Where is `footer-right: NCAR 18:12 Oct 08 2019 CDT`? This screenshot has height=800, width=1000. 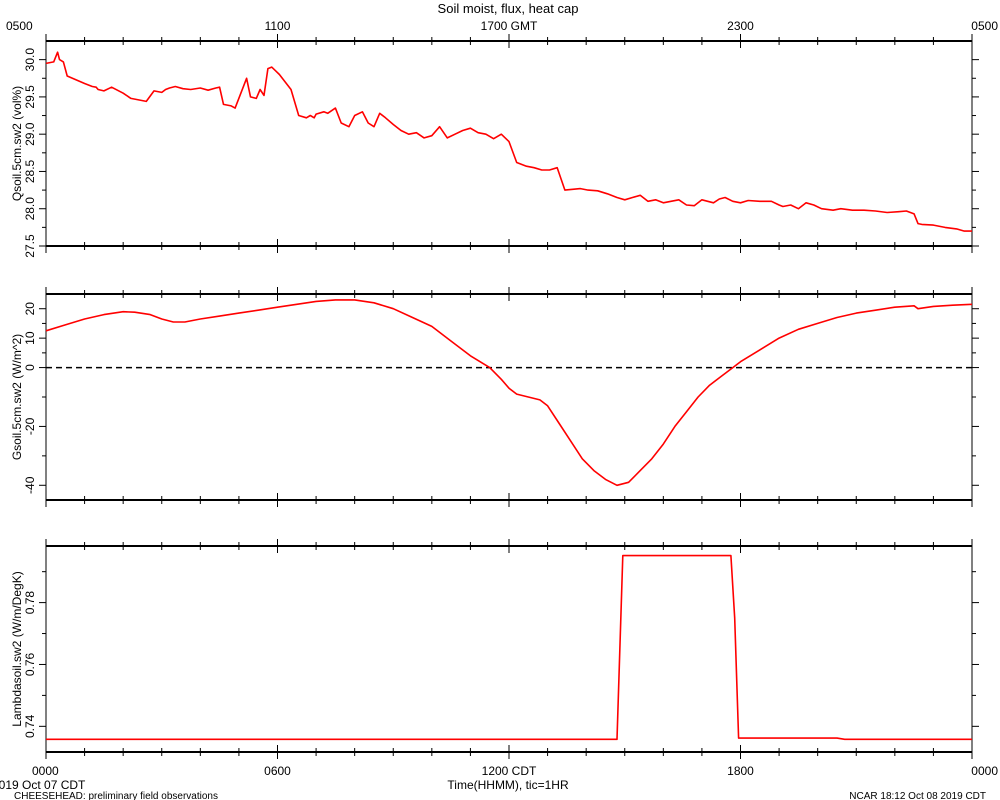
footer-right: NCAR 18:12 Oct 08 2019 CDT is located at coordinates (917, 795).